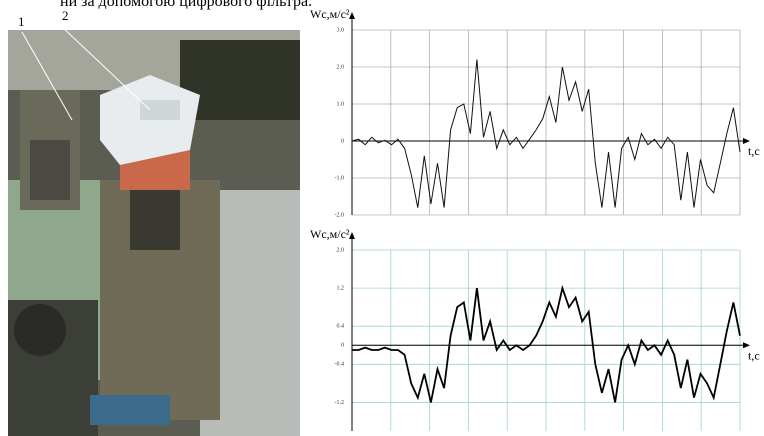 The image size is (764, 436). I want to click on y-tick-label: -1.2, so click(340, 403).